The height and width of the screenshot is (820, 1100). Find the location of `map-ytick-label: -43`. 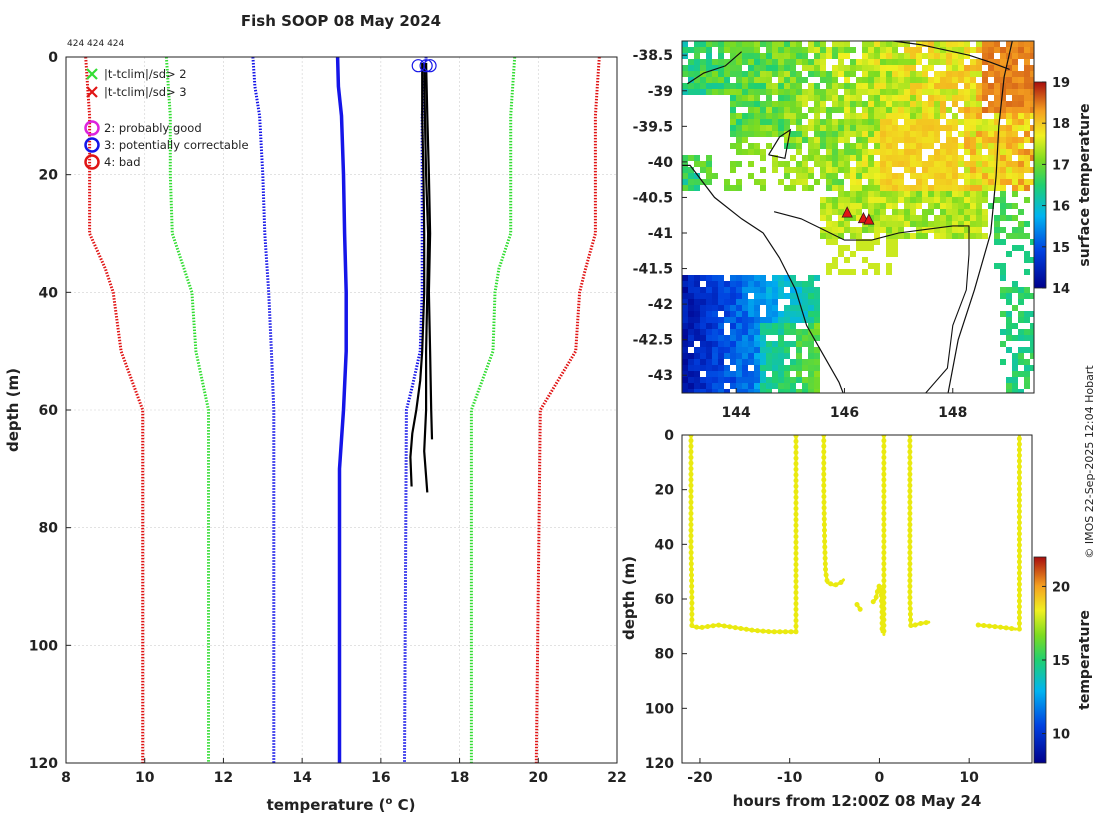

map-ytick-label: -43 is located at coordinates (660, 376).